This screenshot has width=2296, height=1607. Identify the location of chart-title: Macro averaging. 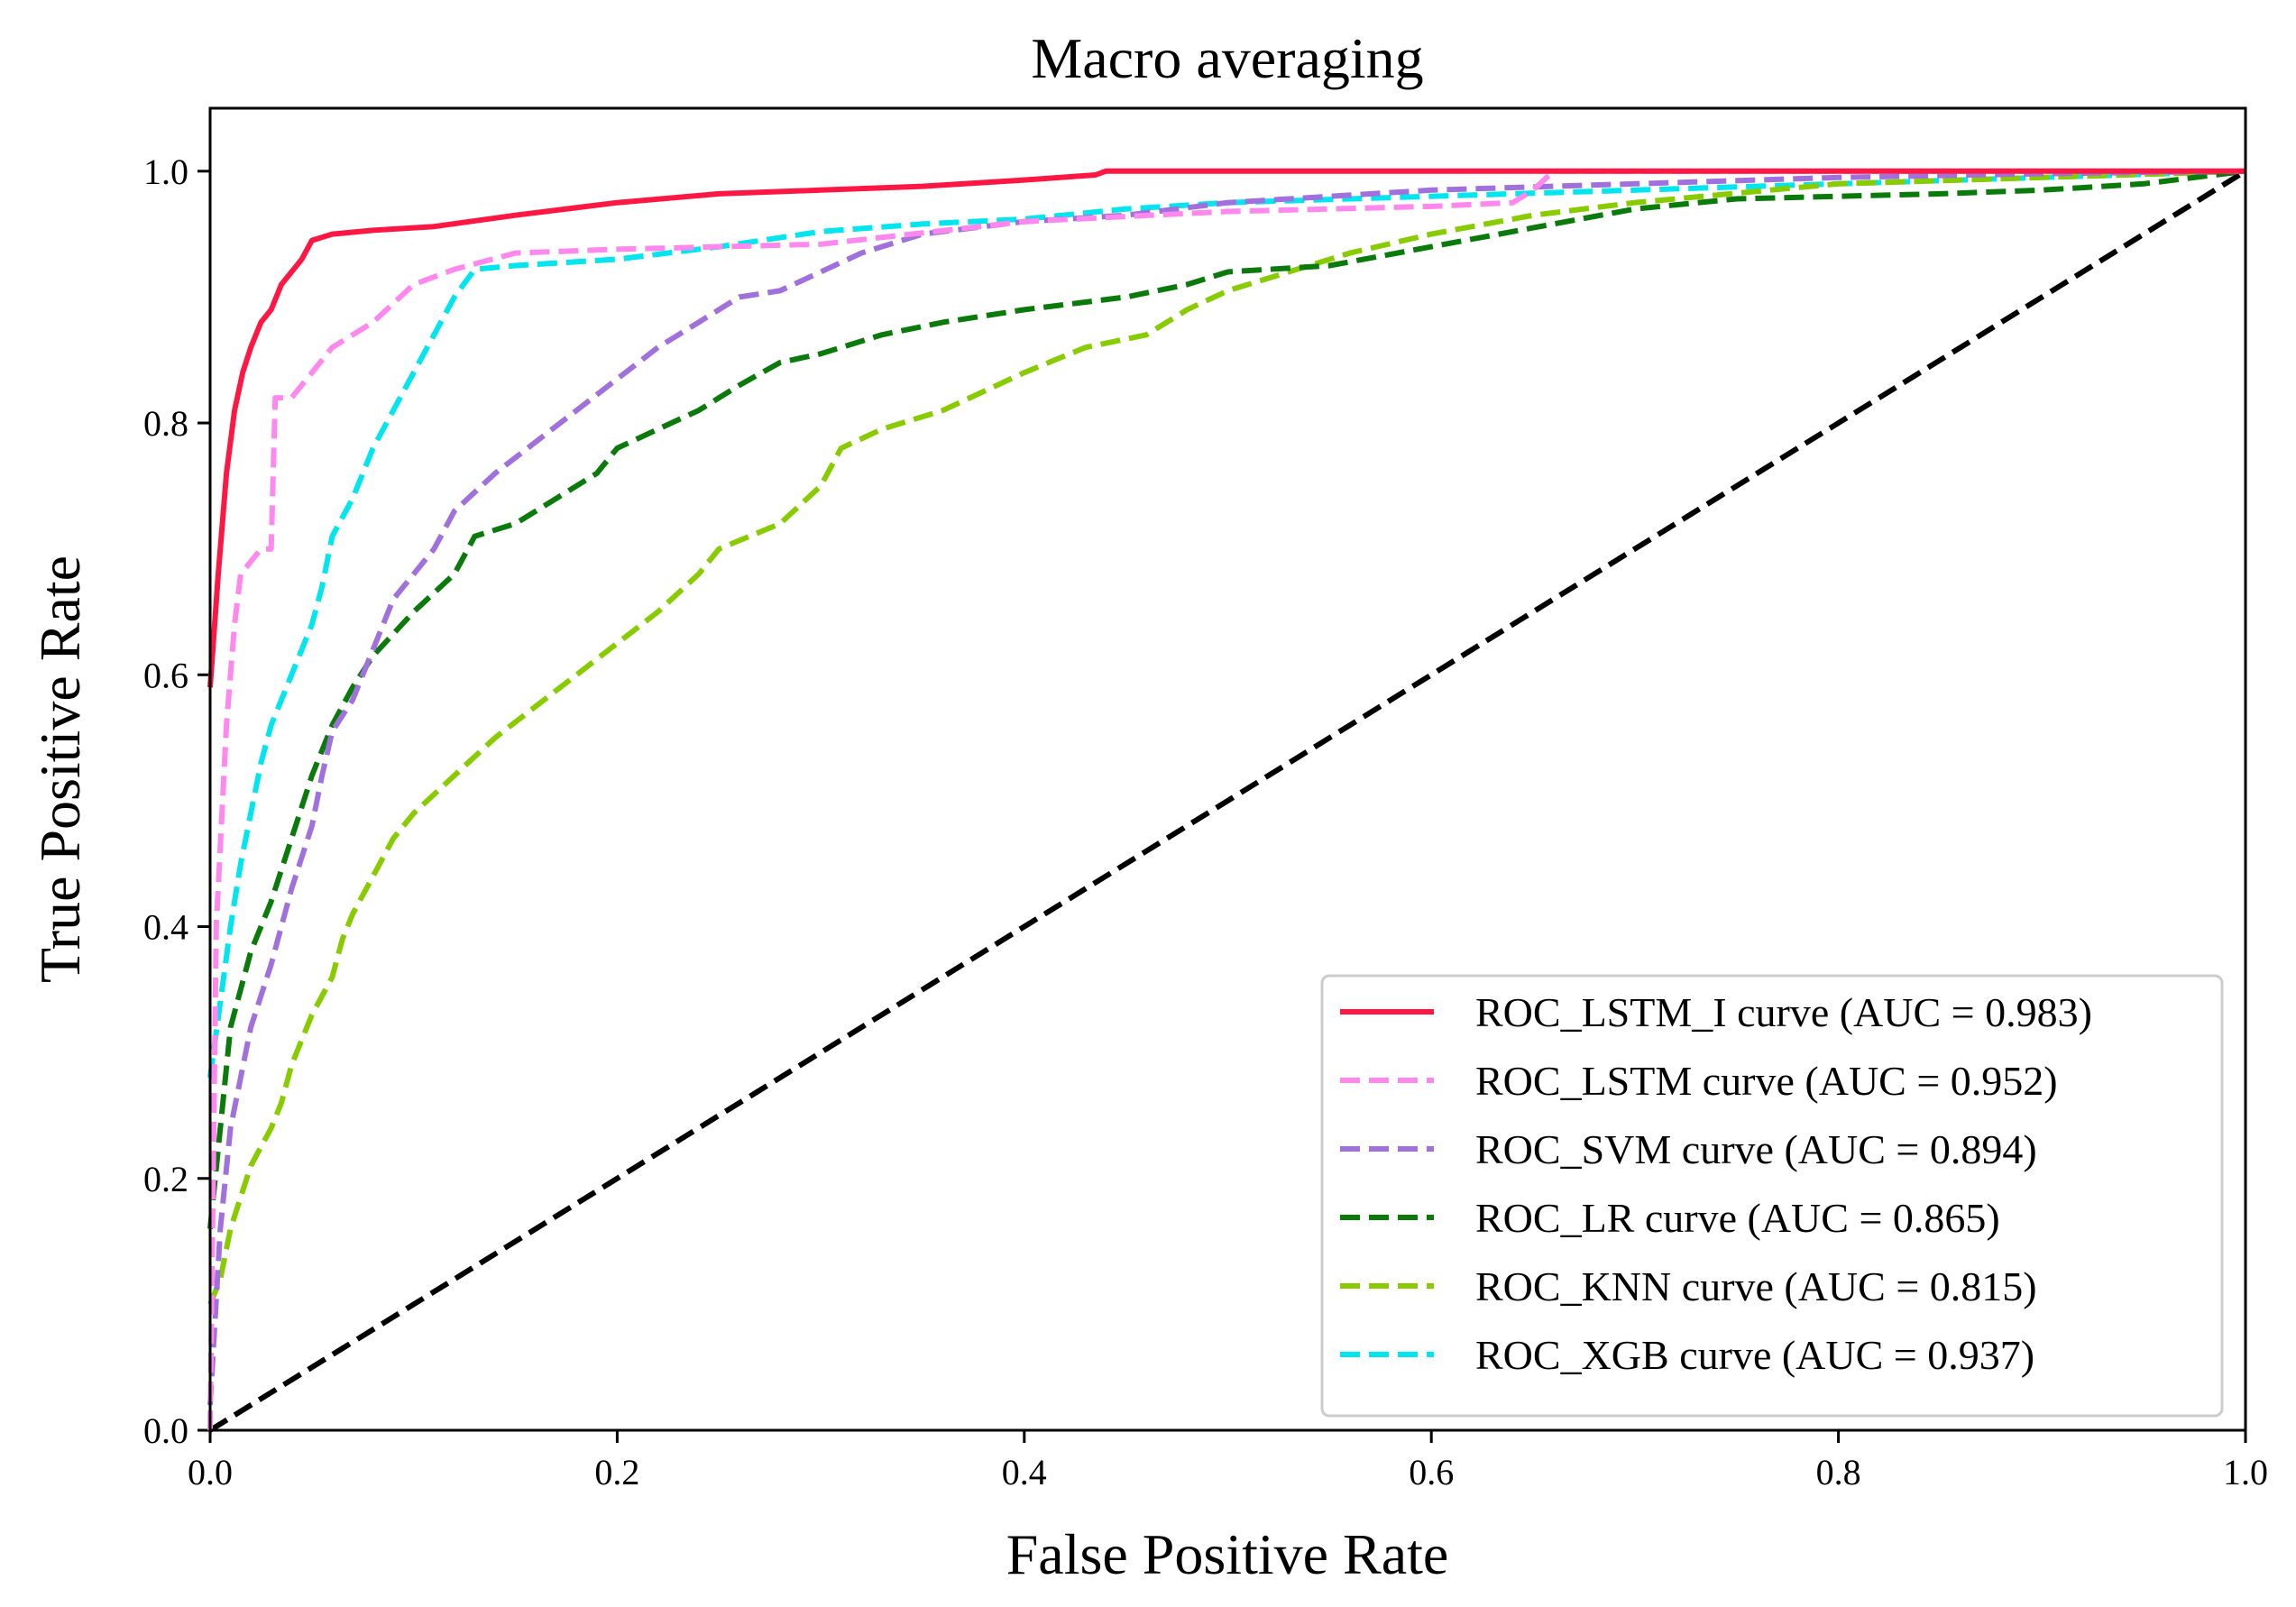
(1227, 58).